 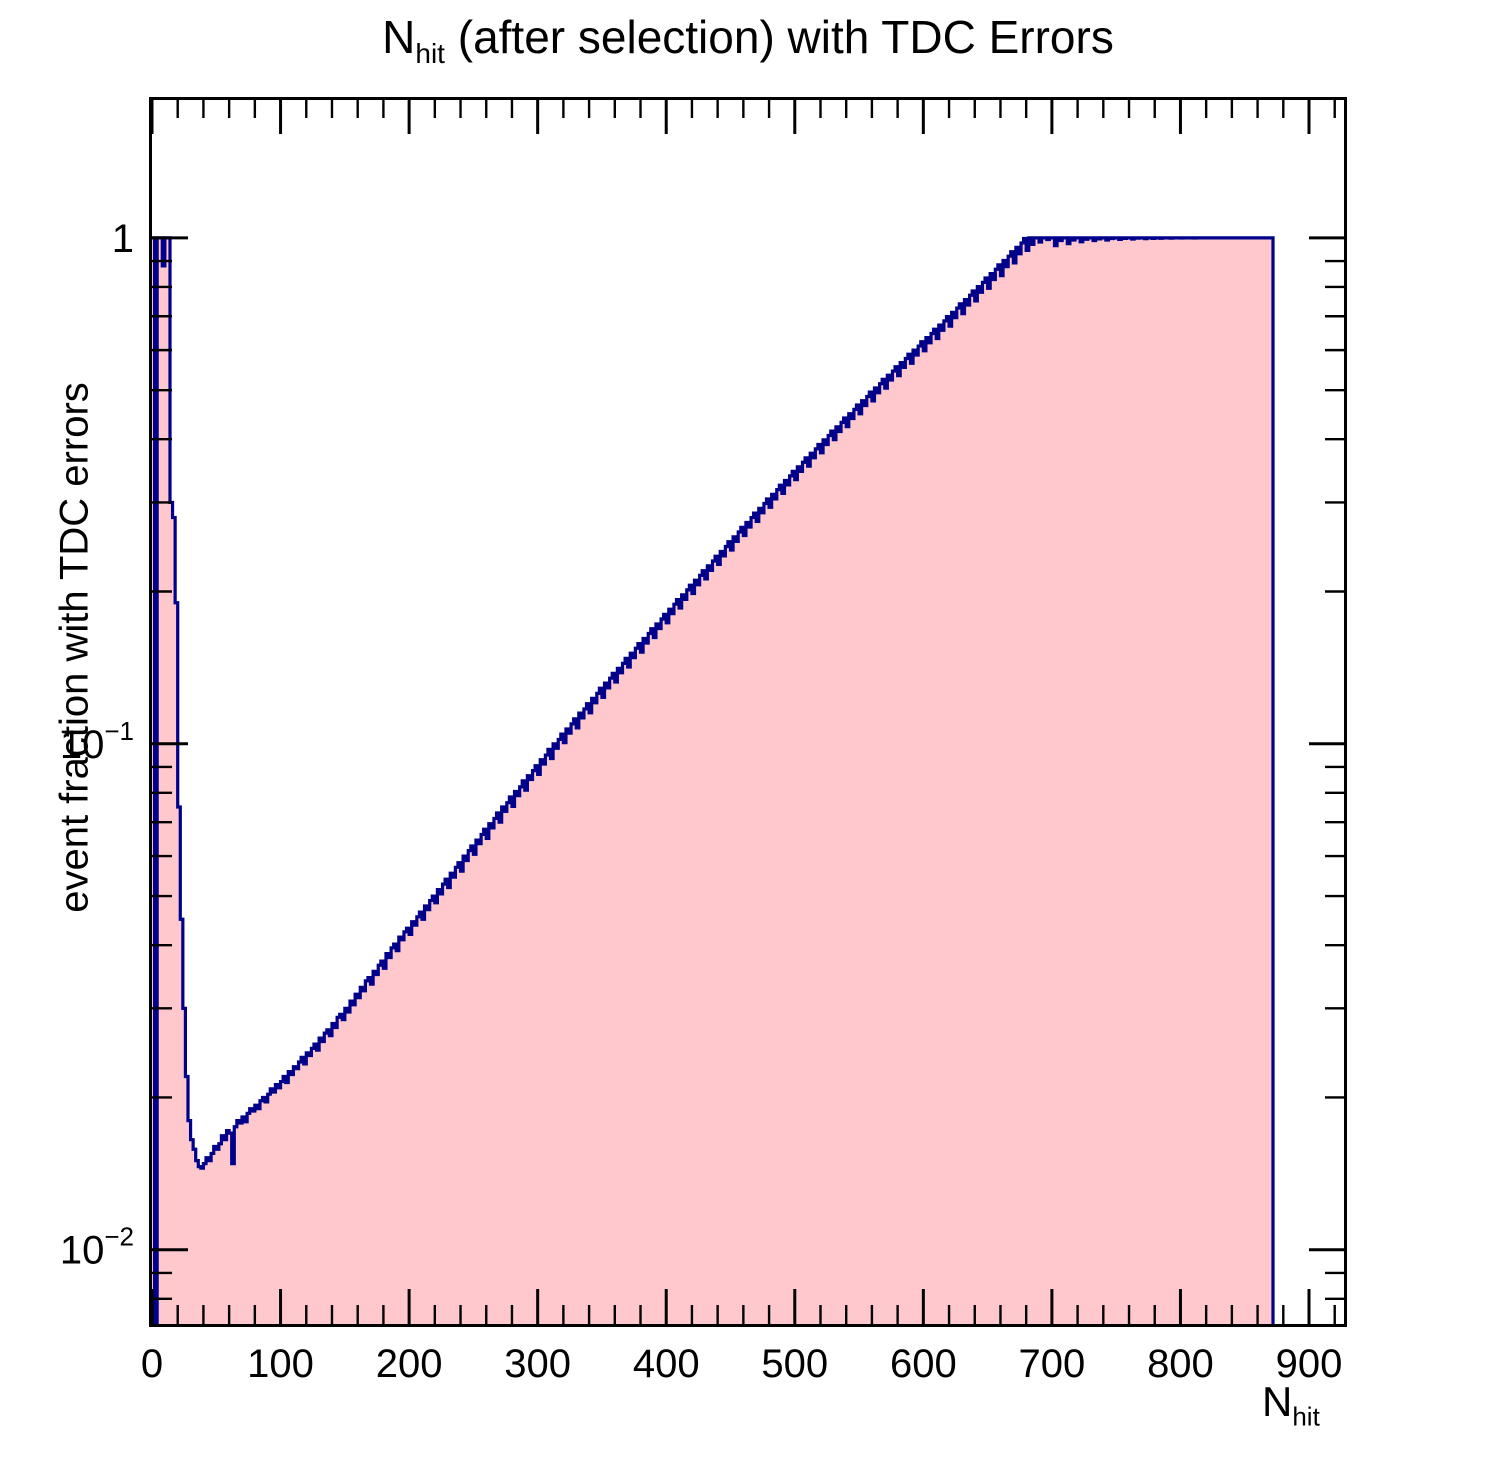 I want to click on x-axis-title-subscript: hit, so click(x=1306, y=1416).